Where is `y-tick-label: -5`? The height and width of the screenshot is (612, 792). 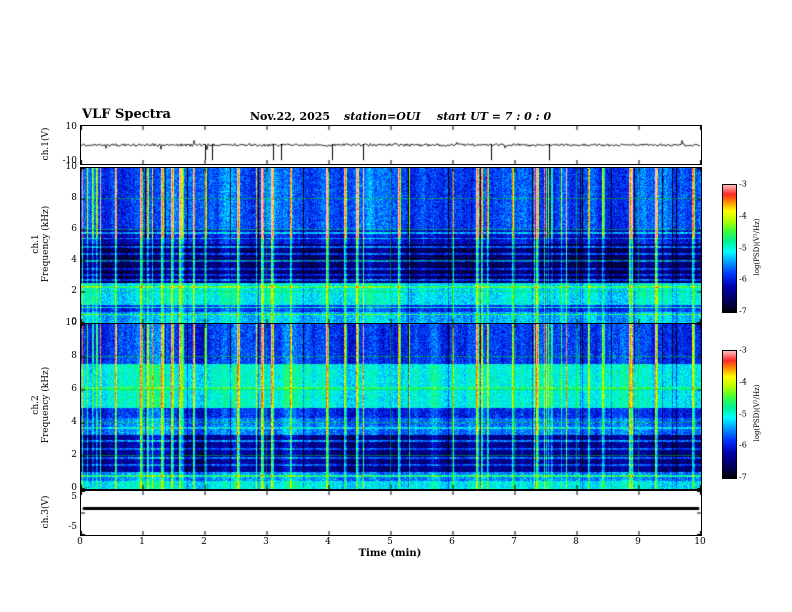
y-tick-label: -5 is located at coordinates (72, 527).